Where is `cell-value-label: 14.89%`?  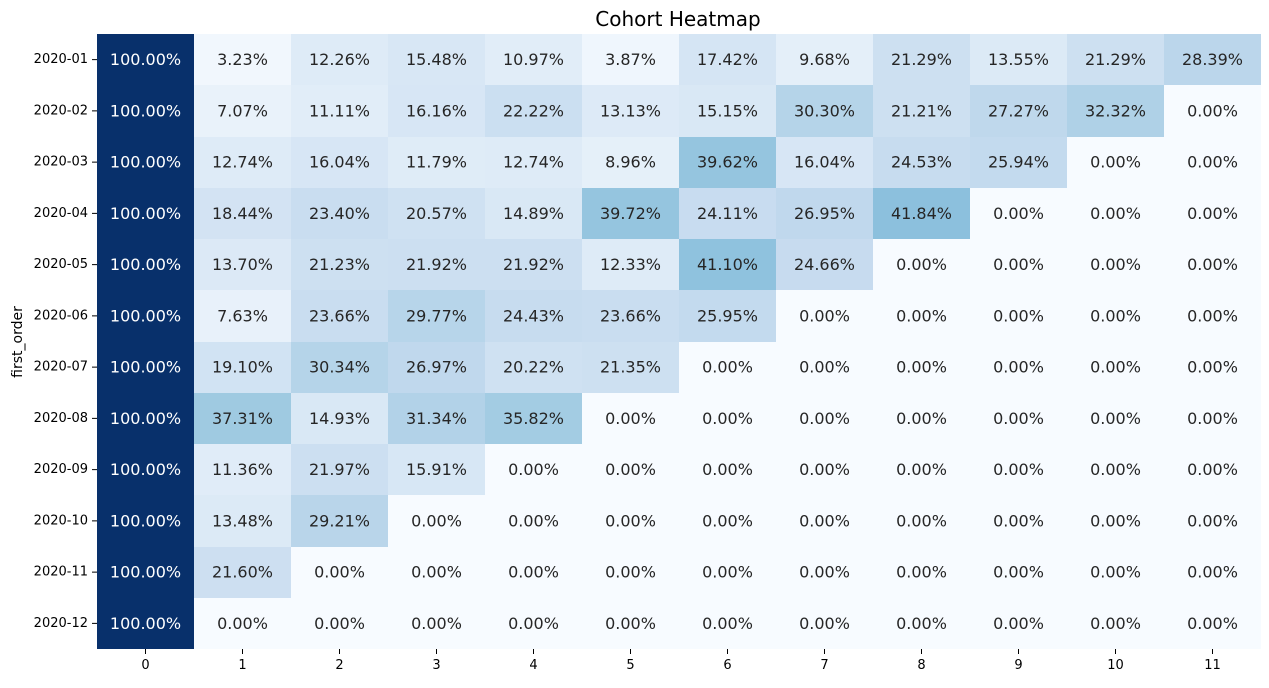
cell-value-label: 14.89% is located at coordinates (533, 213).